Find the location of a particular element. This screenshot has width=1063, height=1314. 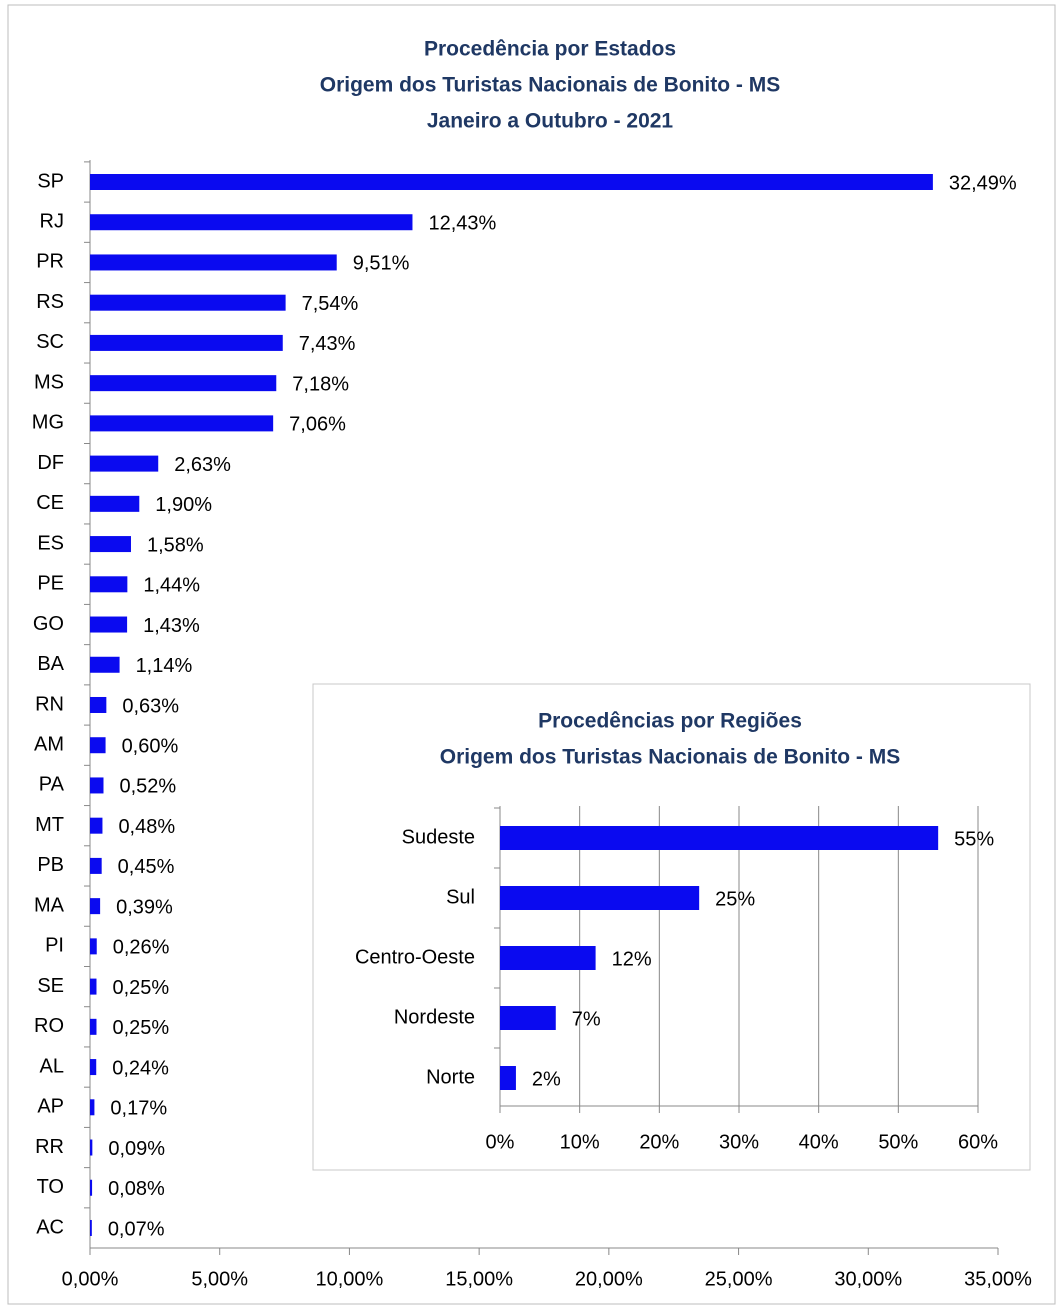

y-tick-label: AC is located at coordinates (50, 1227).